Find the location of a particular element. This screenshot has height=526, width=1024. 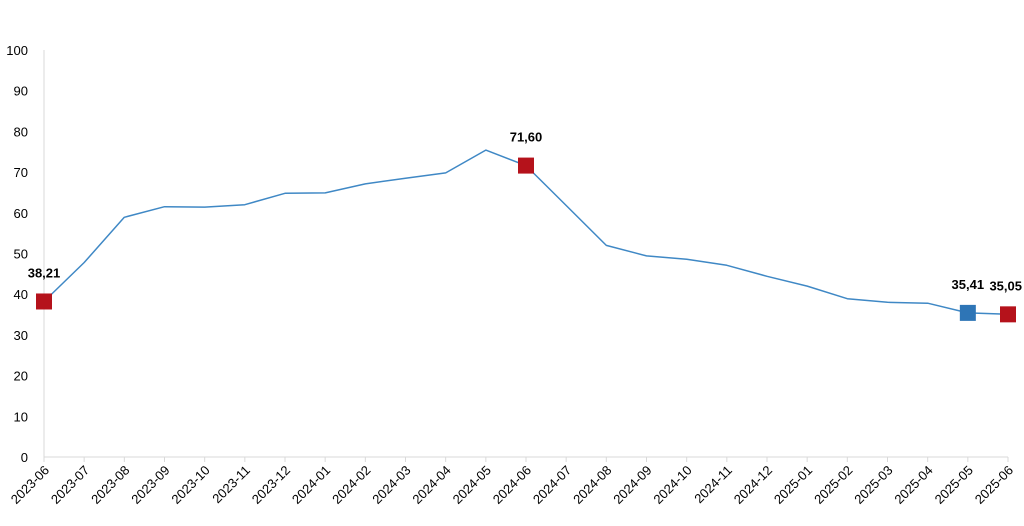

x-tick-label: 2024-04 is located at coordinates (431, 485).